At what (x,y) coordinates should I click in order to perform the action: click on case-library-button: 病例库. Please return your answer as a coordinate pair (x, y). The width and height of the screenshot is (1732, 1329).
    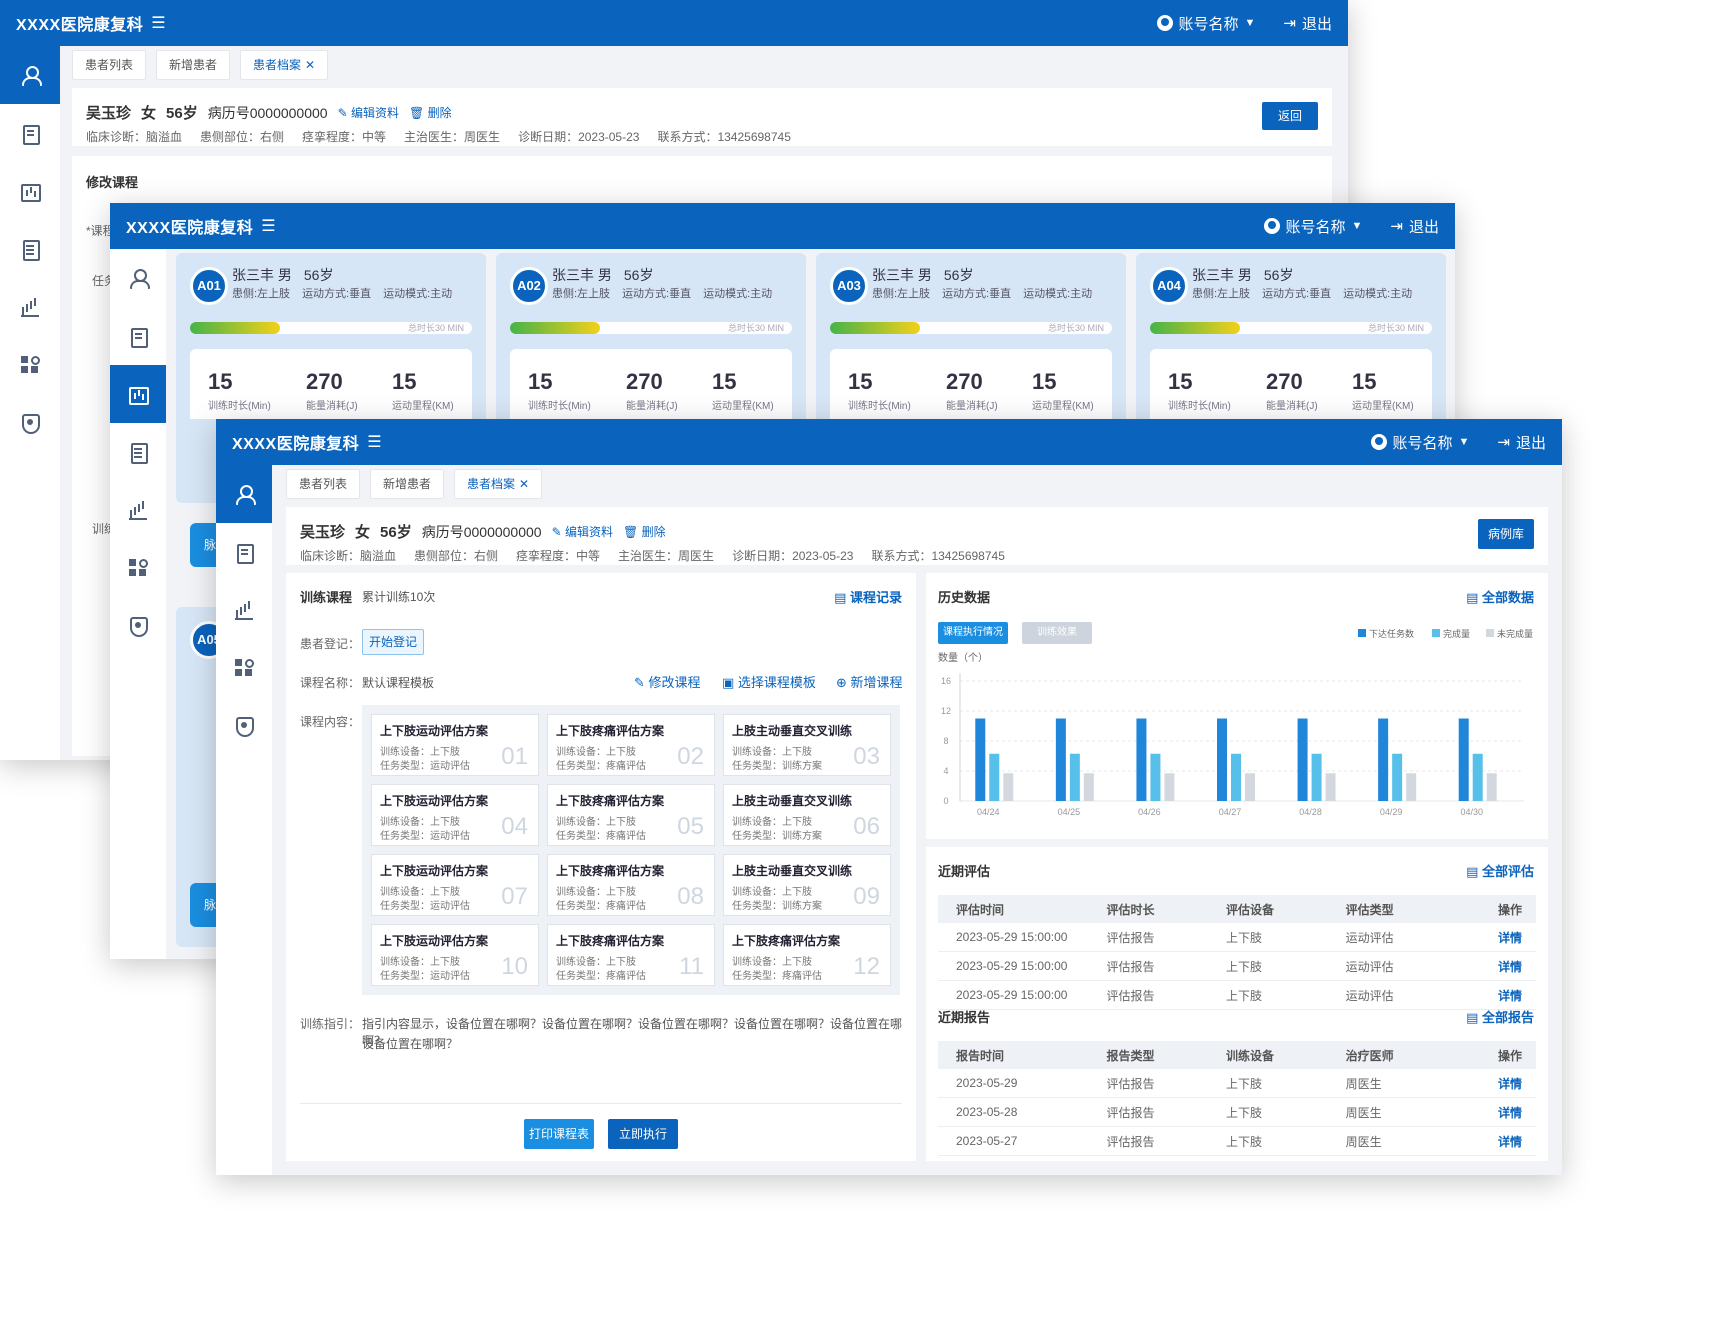
    Looking at the image, I should click on (1506, 534).